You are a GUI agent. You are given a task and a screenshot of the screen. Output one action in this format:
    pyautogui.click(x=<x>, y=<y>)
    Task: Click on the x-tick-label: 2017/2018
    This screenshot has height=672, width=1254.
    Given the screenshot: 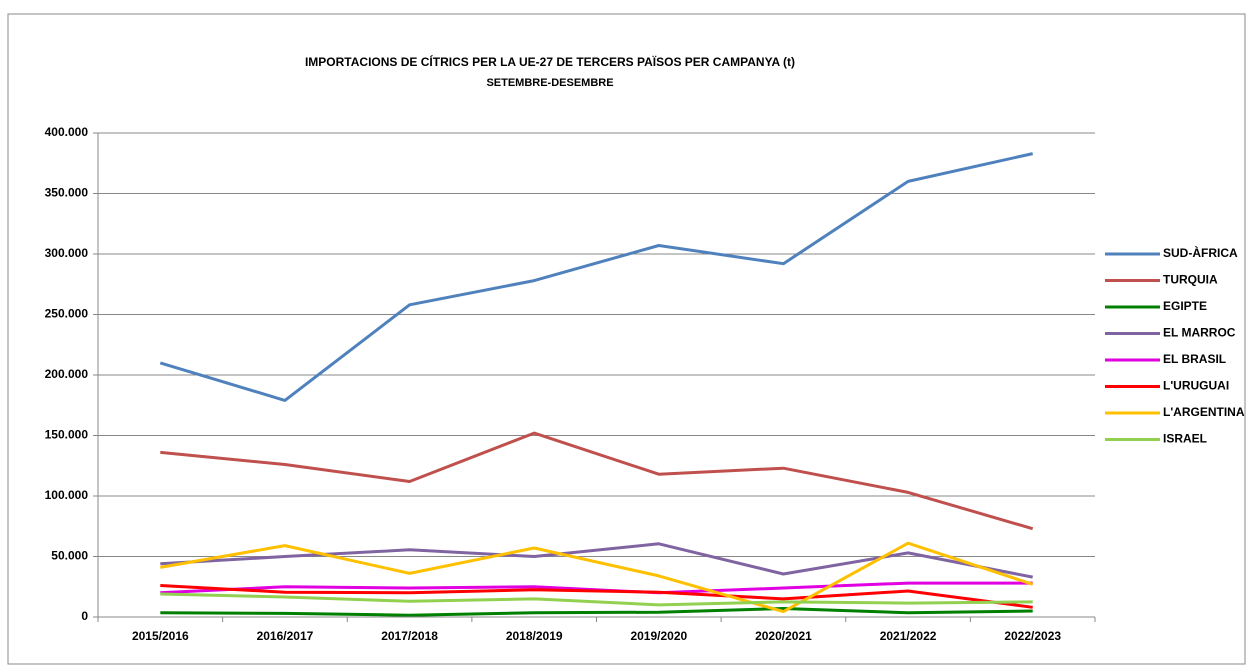 What is the action you would take?
    pyautogui.click(x=409, y=636)
    